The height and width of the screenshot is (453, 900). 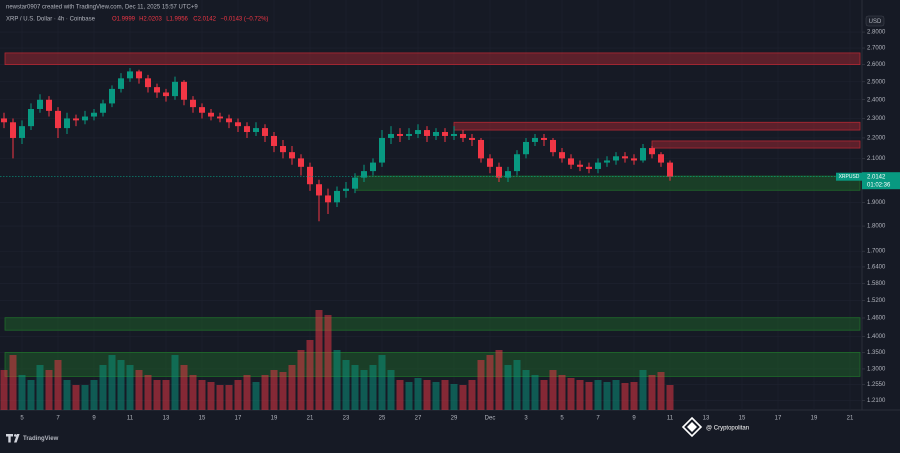 What do you see at coordinates (51, 20) in the screenshot?
I see `chart-title: XRP / U.S. Dollar · 4h · Coinbase` at bounding box center [51, 20].